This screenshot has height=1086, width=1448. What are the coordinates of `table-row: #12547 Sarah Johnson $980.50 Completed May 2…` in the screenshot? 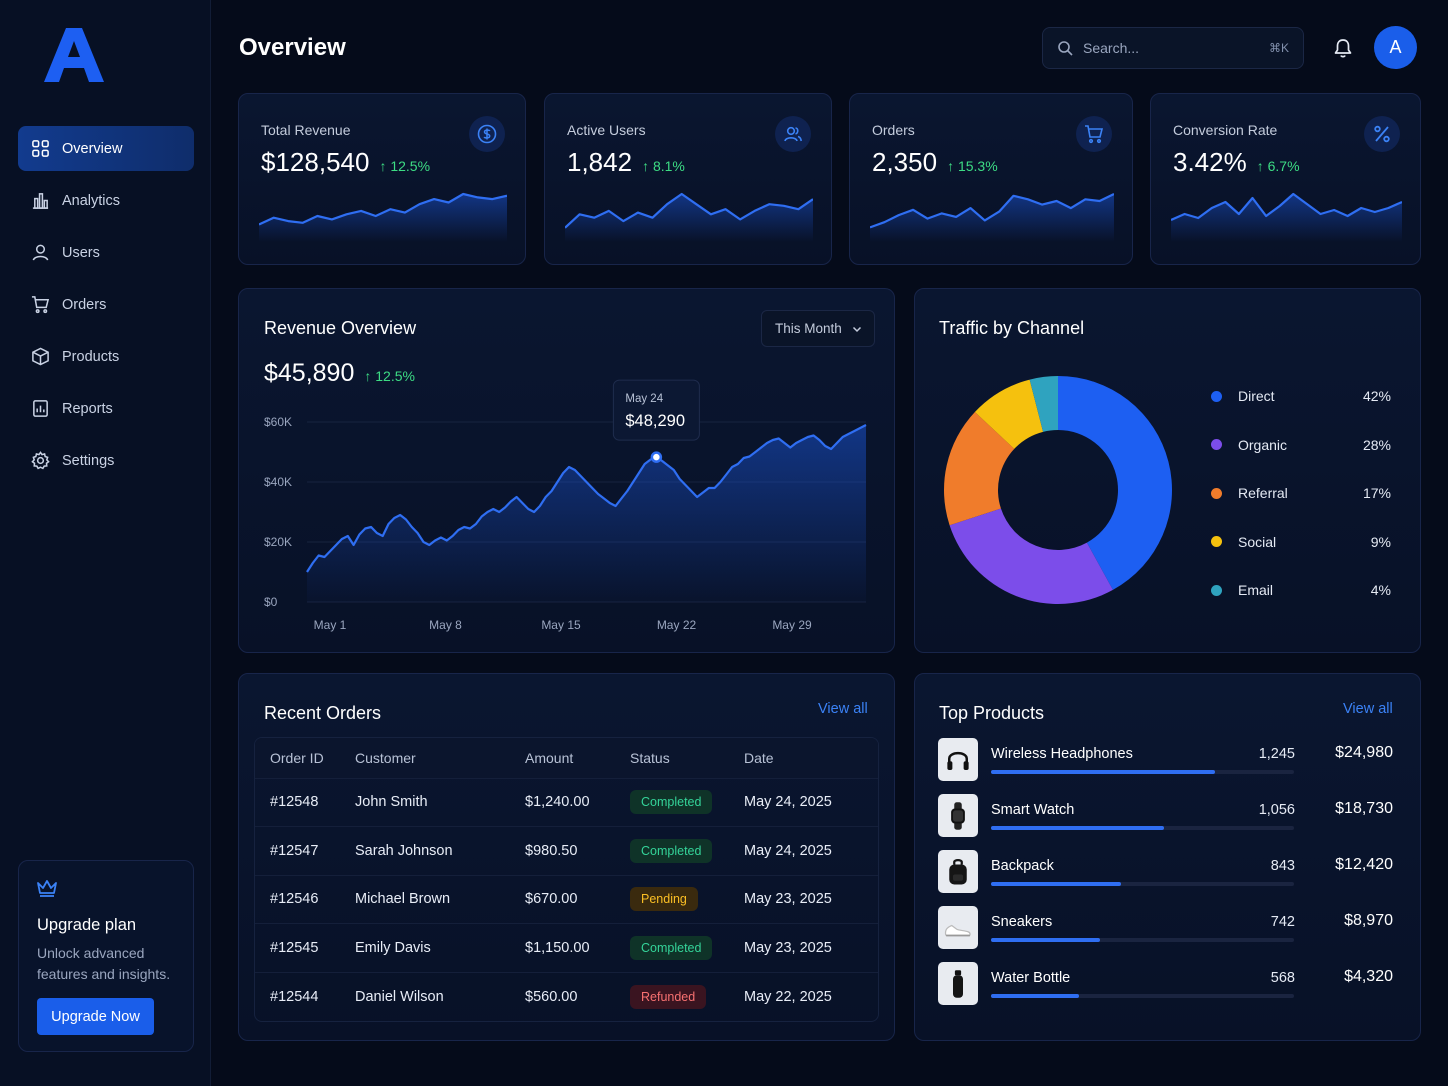 It's located at (566, 850).